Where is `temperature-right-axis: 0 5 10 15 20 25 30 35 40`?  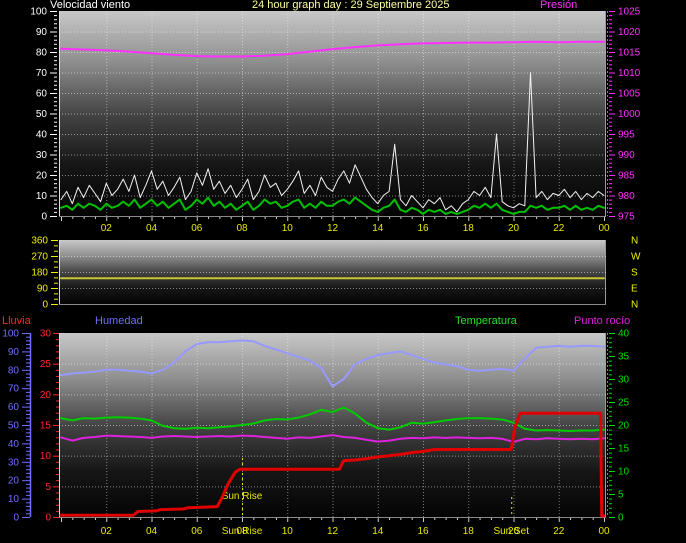
temperature-right-axis: 0 5 10 15 20 25 30 35 40 is located at coordinates (618, 426).